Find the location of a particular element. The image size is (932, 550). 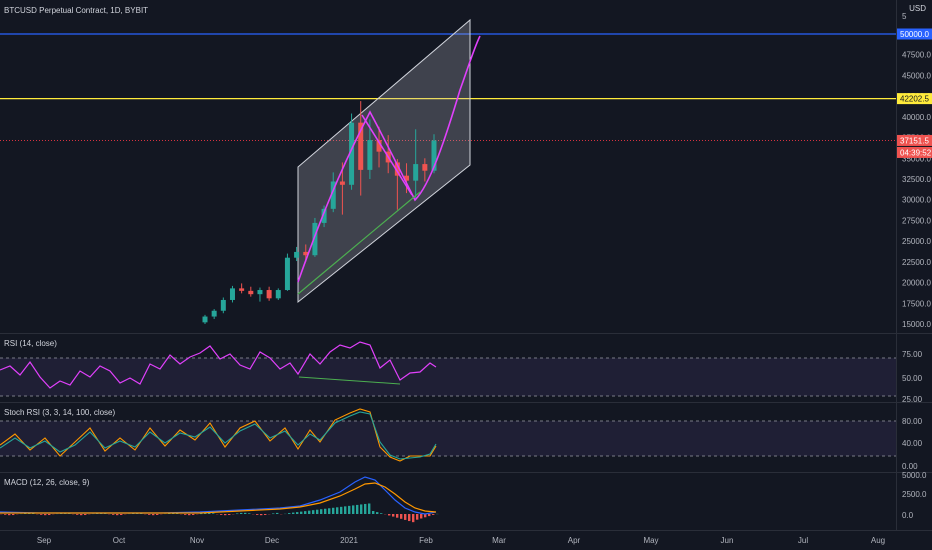

time-tick: Aug is located at coordinates (878, 540).